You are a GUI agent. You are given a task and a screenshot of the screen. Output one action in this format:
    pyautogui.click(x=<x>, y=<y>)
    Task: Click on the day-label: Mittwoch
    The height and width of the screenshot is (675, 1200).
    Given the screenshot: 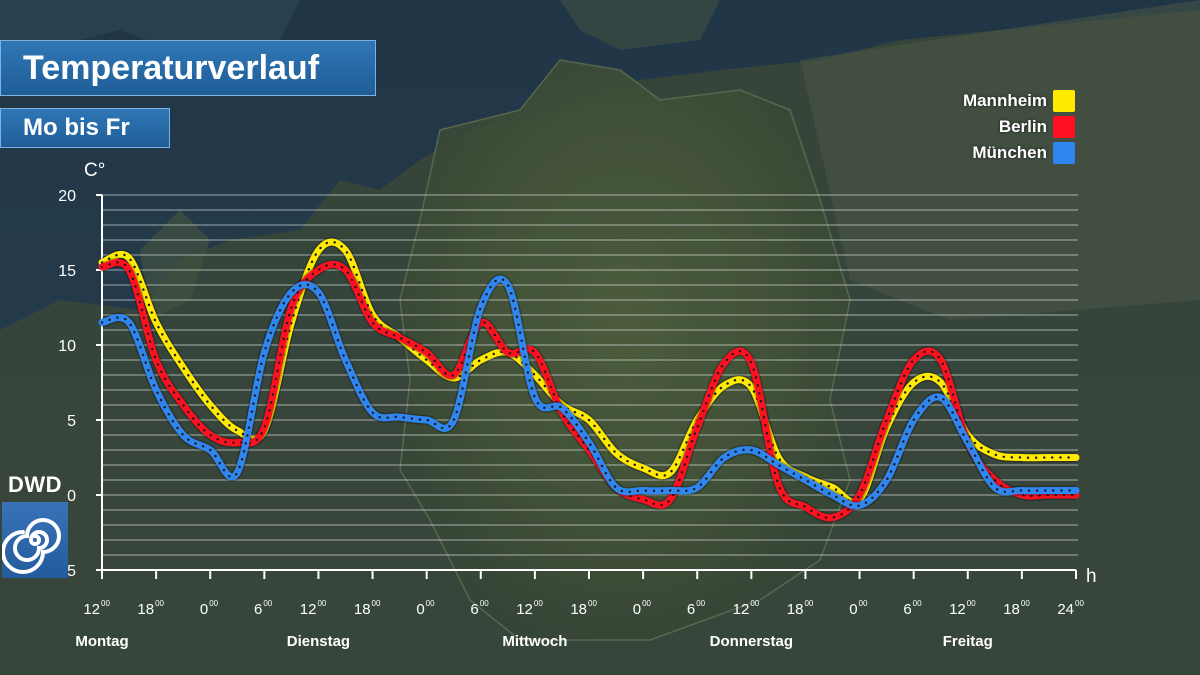 What is the action you would take?
    pyautogui.click(x=534, y=641)
    